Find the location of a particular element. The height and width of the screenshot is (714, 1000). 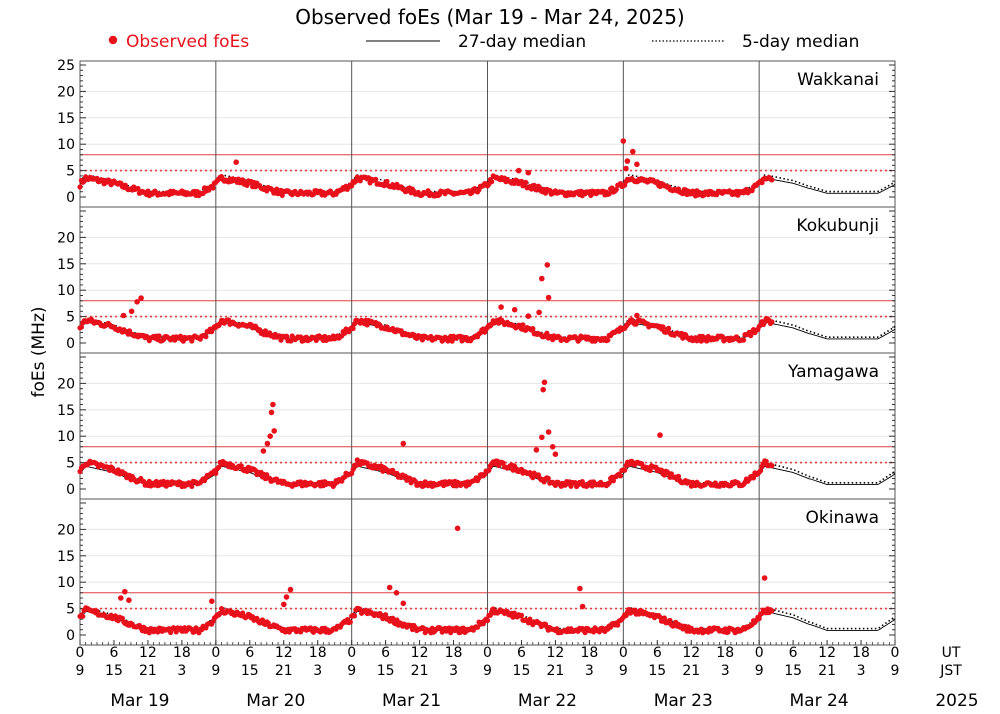

station-label: Wakkanai is located at coordinates (838, 80).